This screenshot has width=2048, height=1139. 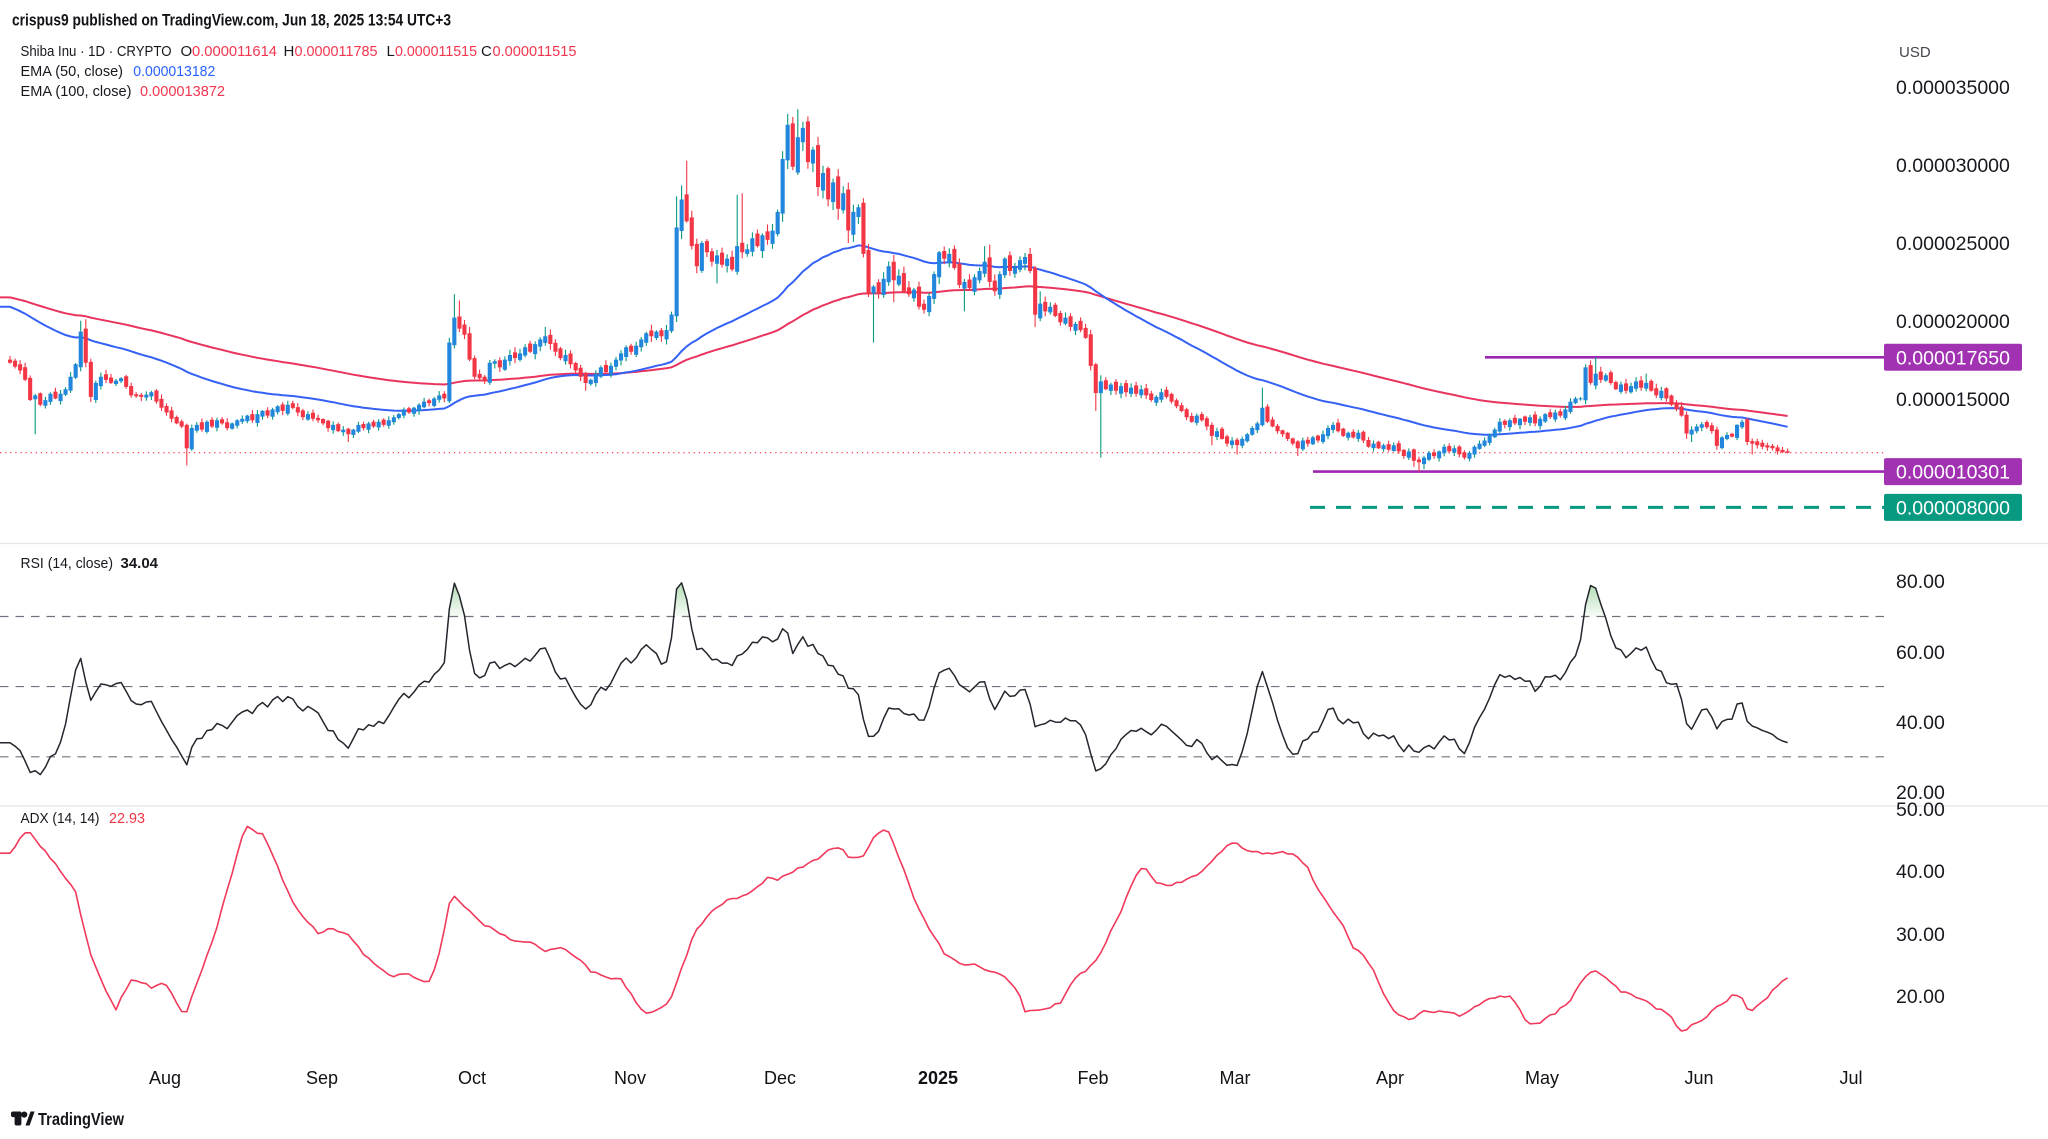 I want to click on svg-text: 0.000015000, so click(x=1953, y=400).